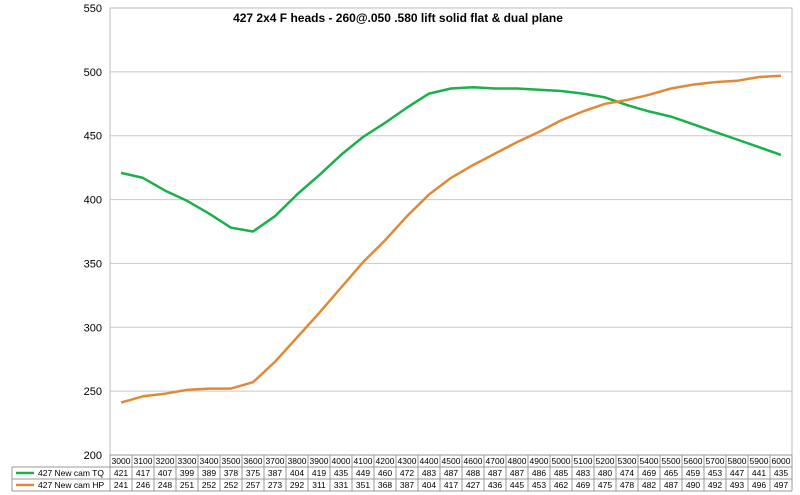 Image resolution: width=800 pixels, height=495 pixels. I want to click on data-label: 292, so click(297, 485).